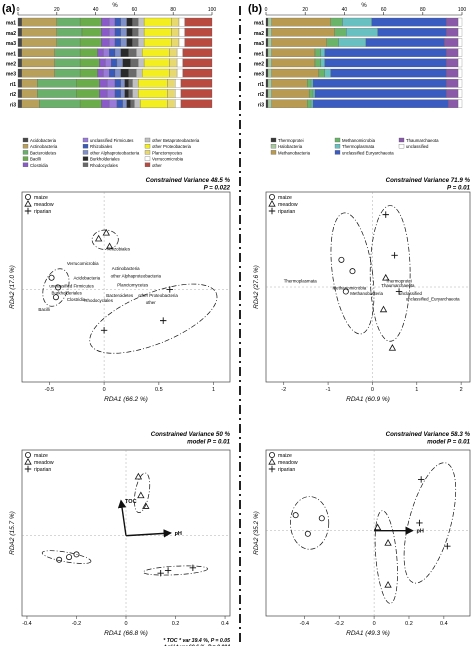  What do you see at coordinates (410, 293) in the screenshot?
I see `taxon-label: unclassified` at bounding box center [410, 293].